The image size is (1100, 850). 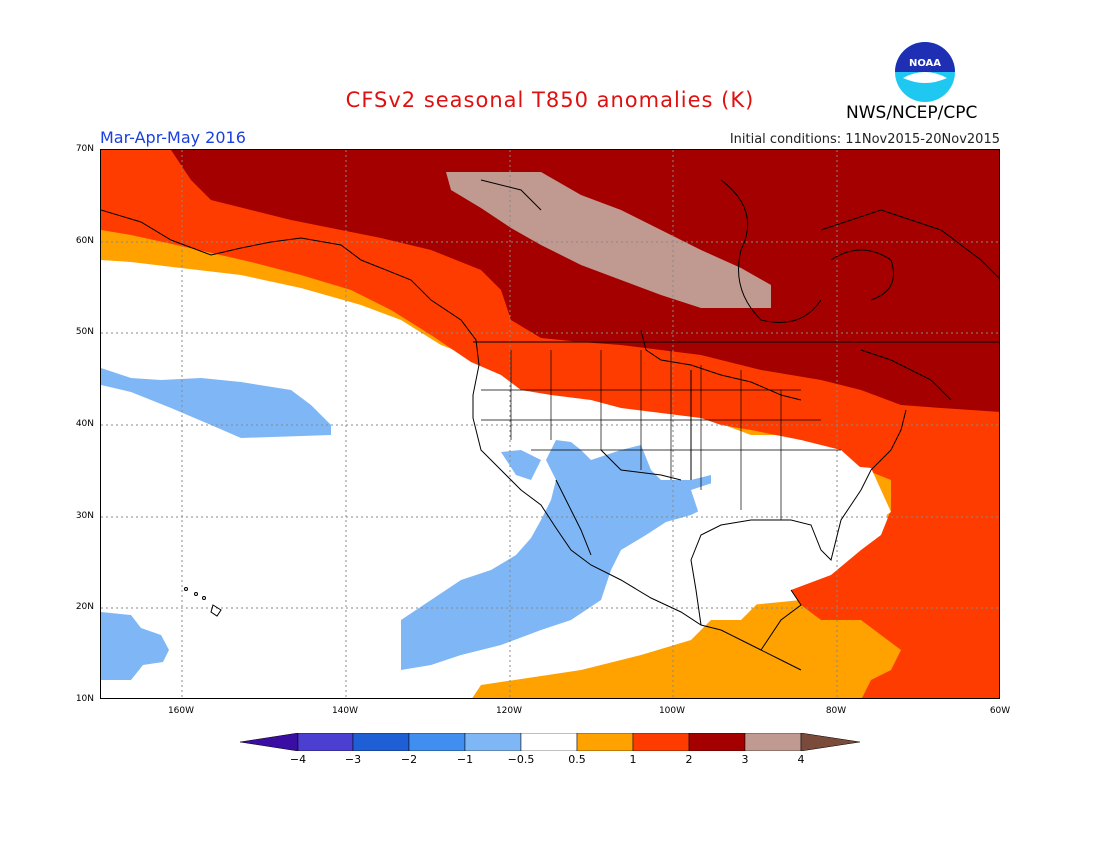 I want to click on colorbar-tick-4: 4, so click(x=801, y=759).